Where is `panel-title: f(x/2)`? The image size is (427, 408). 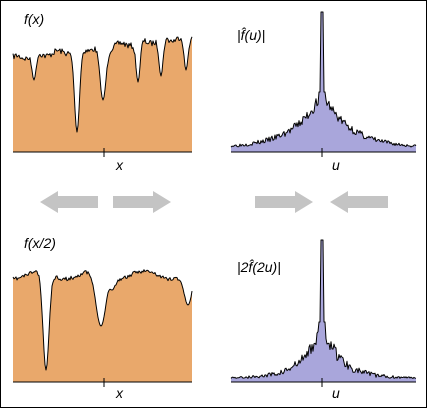
panel-title: f(x/2) is located at coordinates (40, 243).